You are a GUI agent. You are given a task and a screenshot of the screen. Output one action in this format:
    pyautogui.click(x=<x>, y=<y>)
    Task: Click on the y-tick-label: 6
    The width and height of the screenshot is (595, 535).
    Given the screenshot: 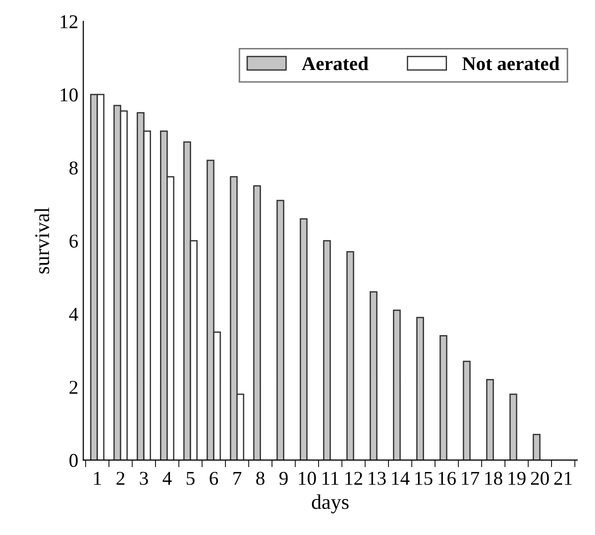 What is the action you would take?
    pyautogui.click(x=74, y=241)
    